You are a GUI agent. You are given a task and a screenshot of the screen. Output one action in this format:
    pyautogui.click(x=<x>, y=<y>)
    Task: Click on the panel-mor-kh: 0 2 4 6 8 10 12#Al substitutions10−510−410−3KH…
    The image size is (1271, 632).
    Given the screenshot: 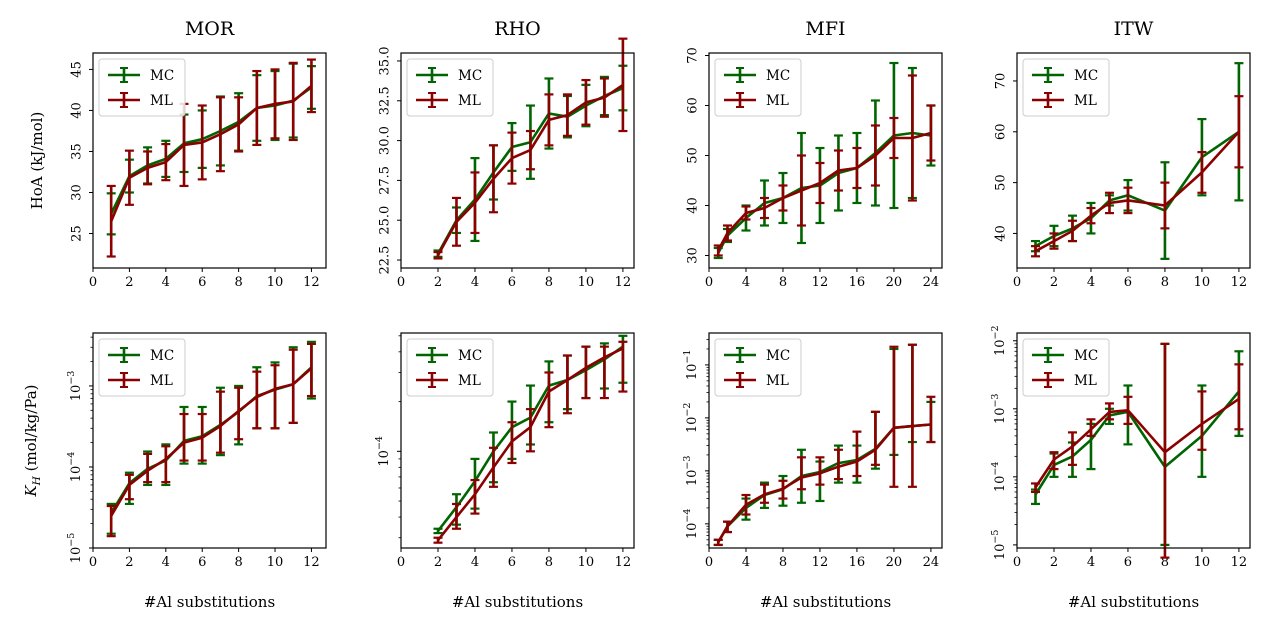 What is the action you would take?
    pyautogui.click(x=174, y=471)
    